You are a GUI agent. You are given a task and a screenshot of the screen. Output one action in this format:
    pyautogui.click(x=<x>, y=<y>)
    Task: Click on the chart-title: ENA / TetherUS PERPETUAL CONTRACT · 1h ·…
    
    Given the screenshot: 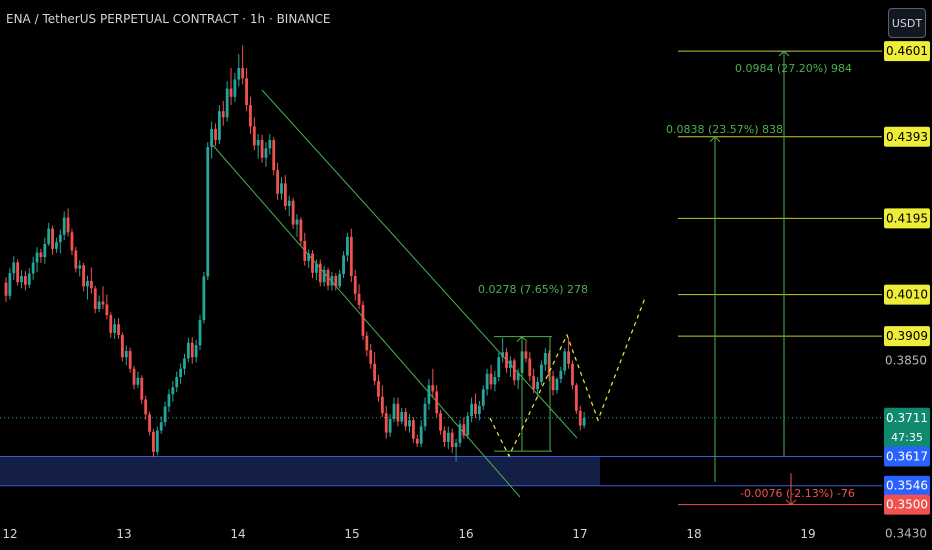 What is the action you would take?
    pyautogui.click(x=168, y=19)
    